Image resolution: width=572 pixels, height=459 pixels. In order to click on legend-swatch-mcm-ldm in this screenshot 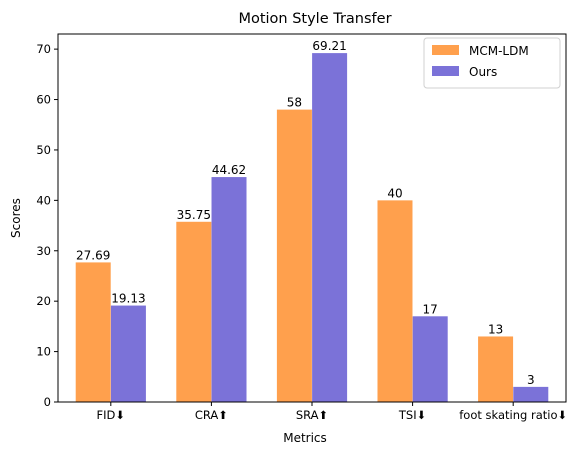, I will do `click(445, 50)`.